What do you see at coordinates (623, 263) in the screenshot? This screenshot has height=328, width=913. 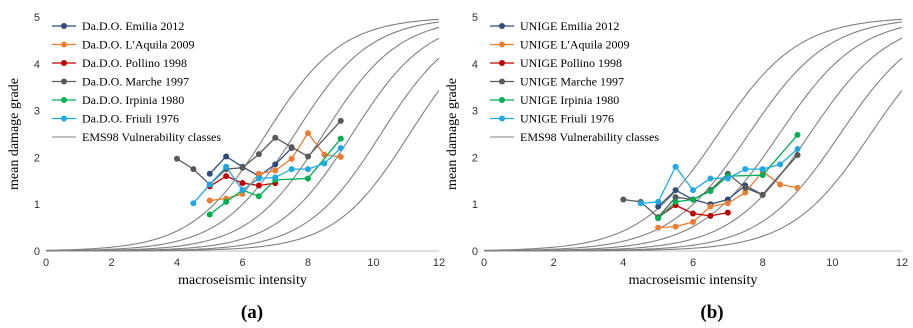 I see `x-tick-label: 4` at bounding box center [623, 263].